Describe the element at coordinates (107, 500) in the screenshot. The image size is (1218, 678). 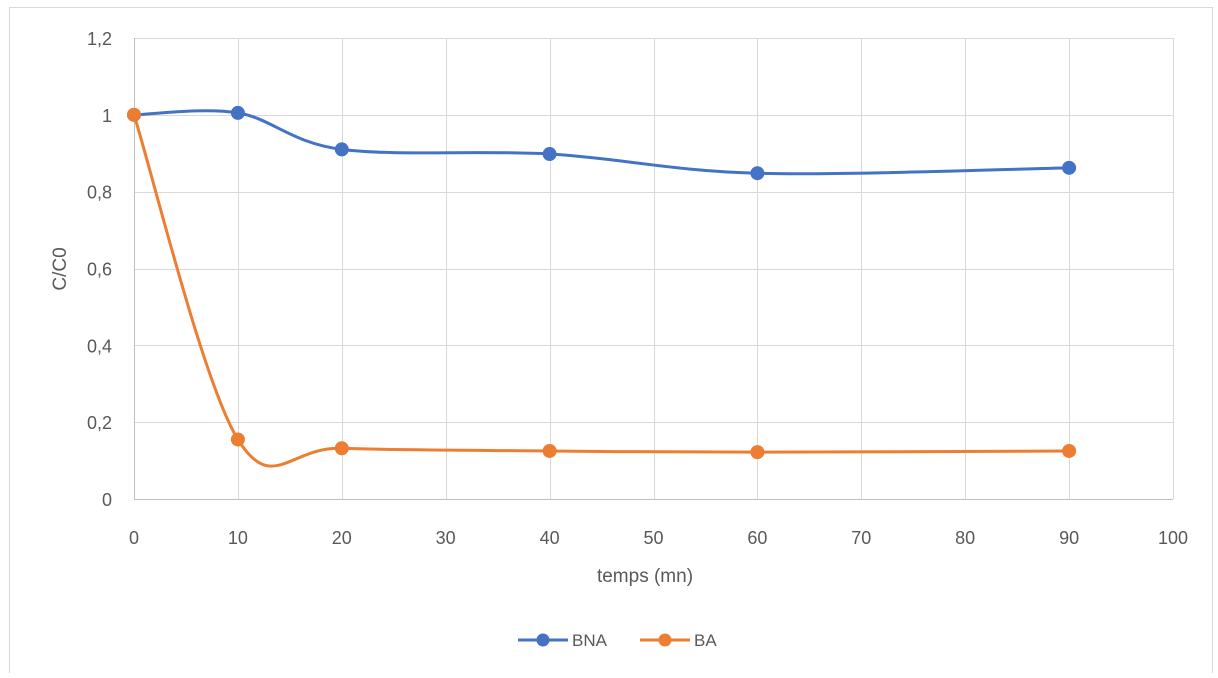
I see `y-tick-label: 0` at that location.